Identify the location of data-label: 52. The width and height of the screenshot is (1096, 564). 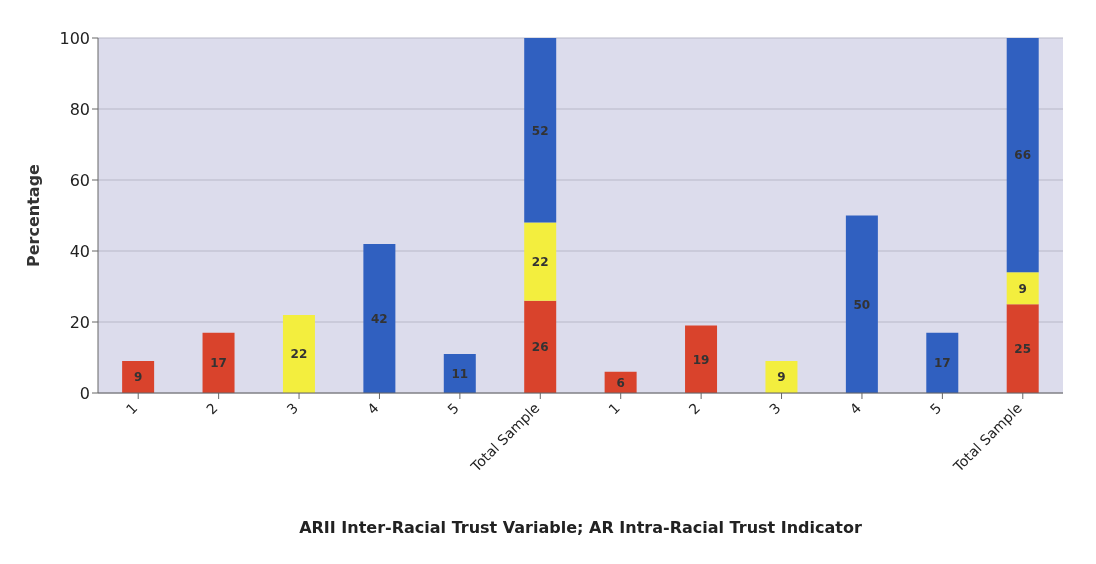
(540, 130).